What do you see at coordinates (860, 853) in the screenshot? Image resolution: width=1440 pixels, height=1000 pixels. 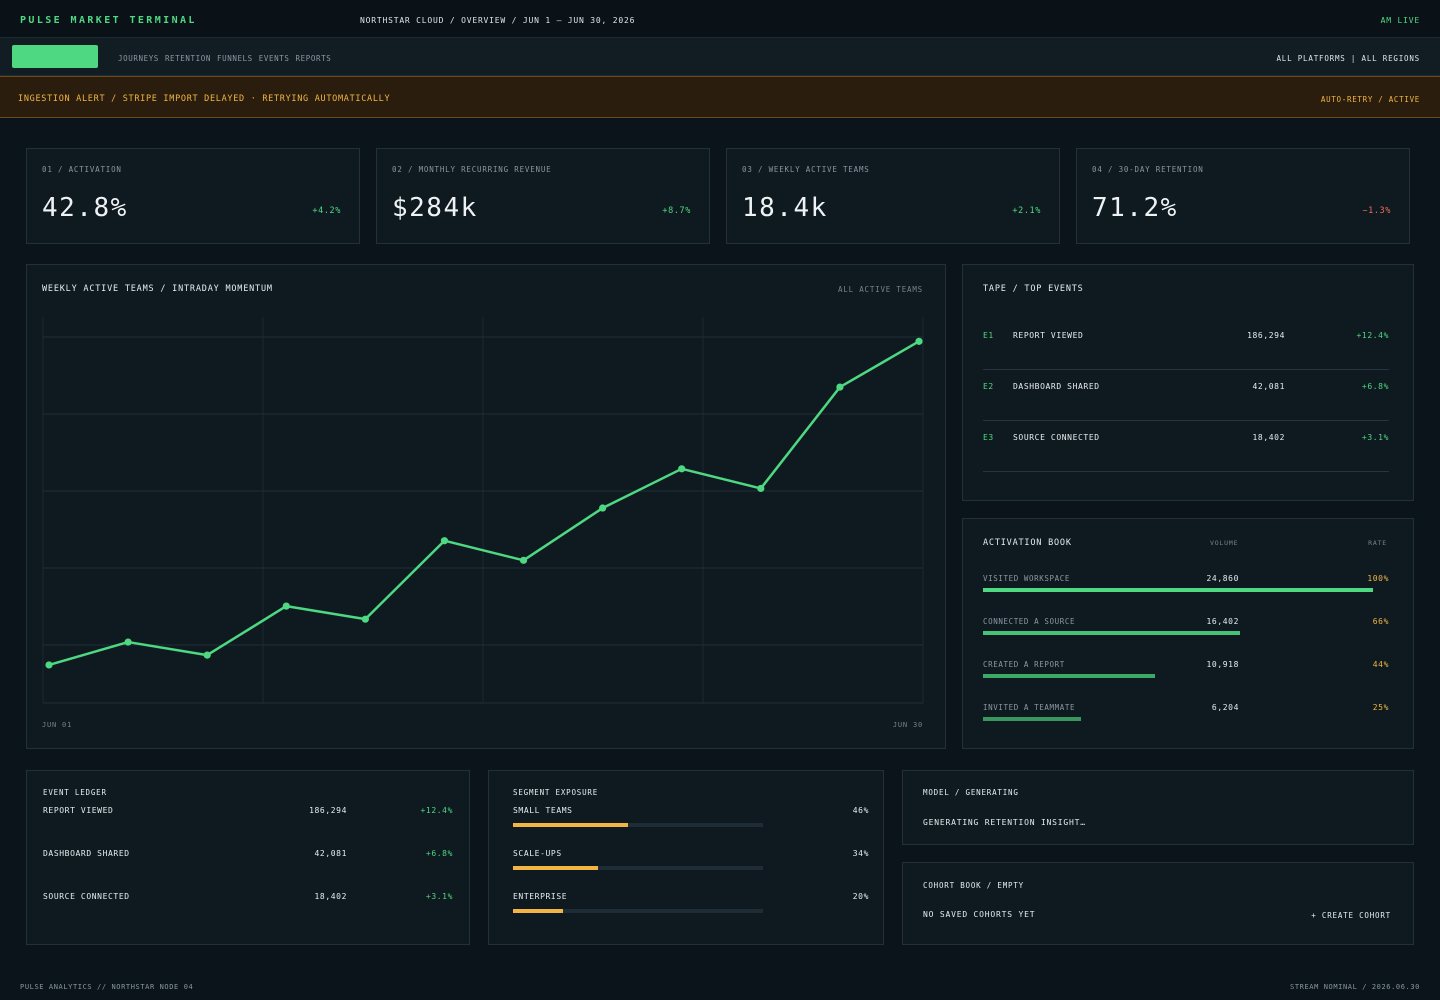 I see `segment-pct: 34%` at bounding box center [860, 853].